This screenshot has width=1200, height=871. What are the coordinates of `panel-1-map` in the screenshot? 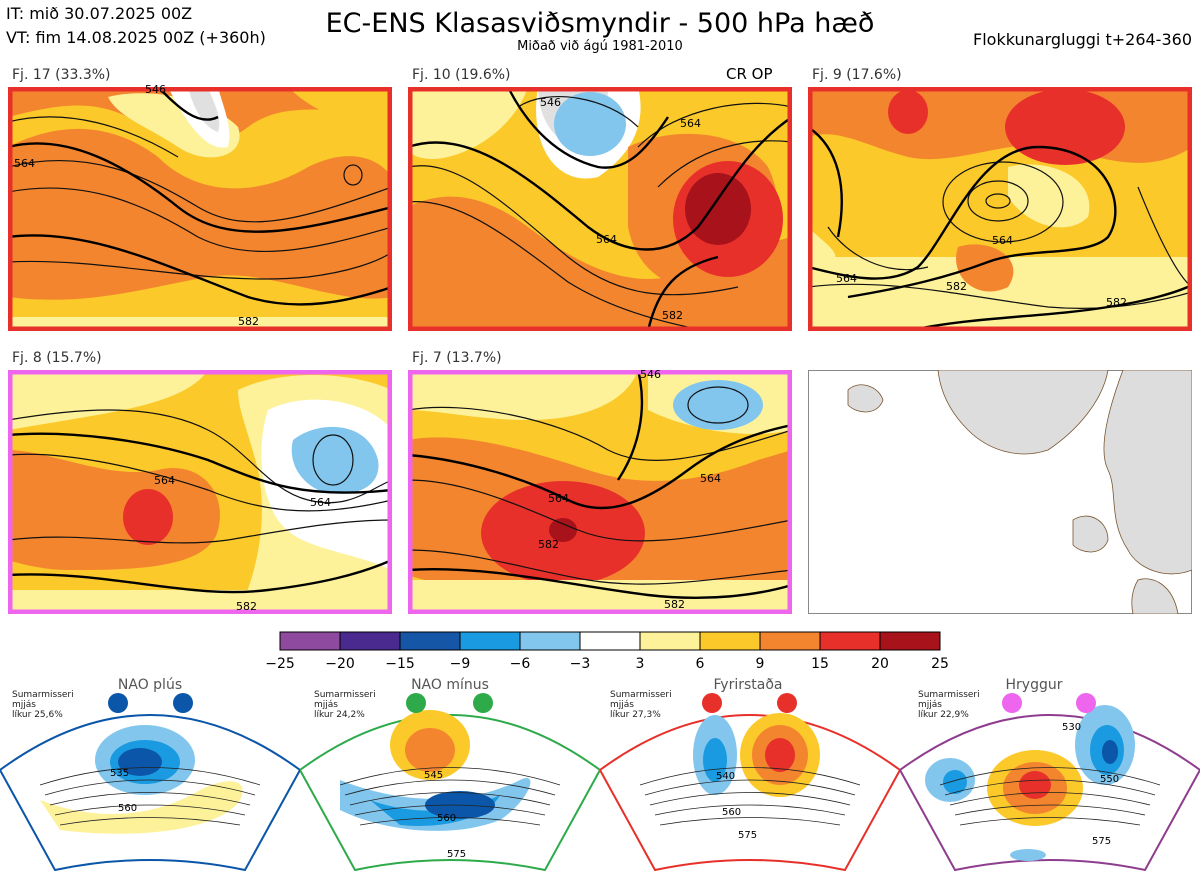 It's located at (200, 209).